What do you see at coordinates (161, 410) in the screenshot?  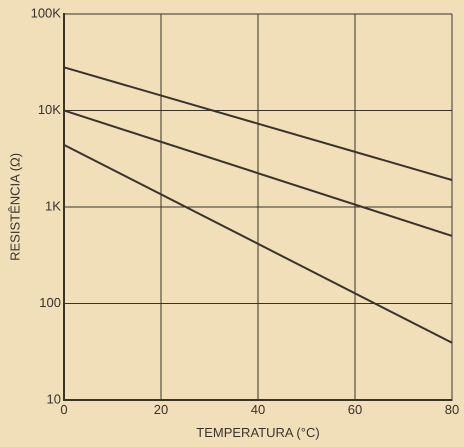 I see `x-tick-label: 20` at bounding box center [161, 410].